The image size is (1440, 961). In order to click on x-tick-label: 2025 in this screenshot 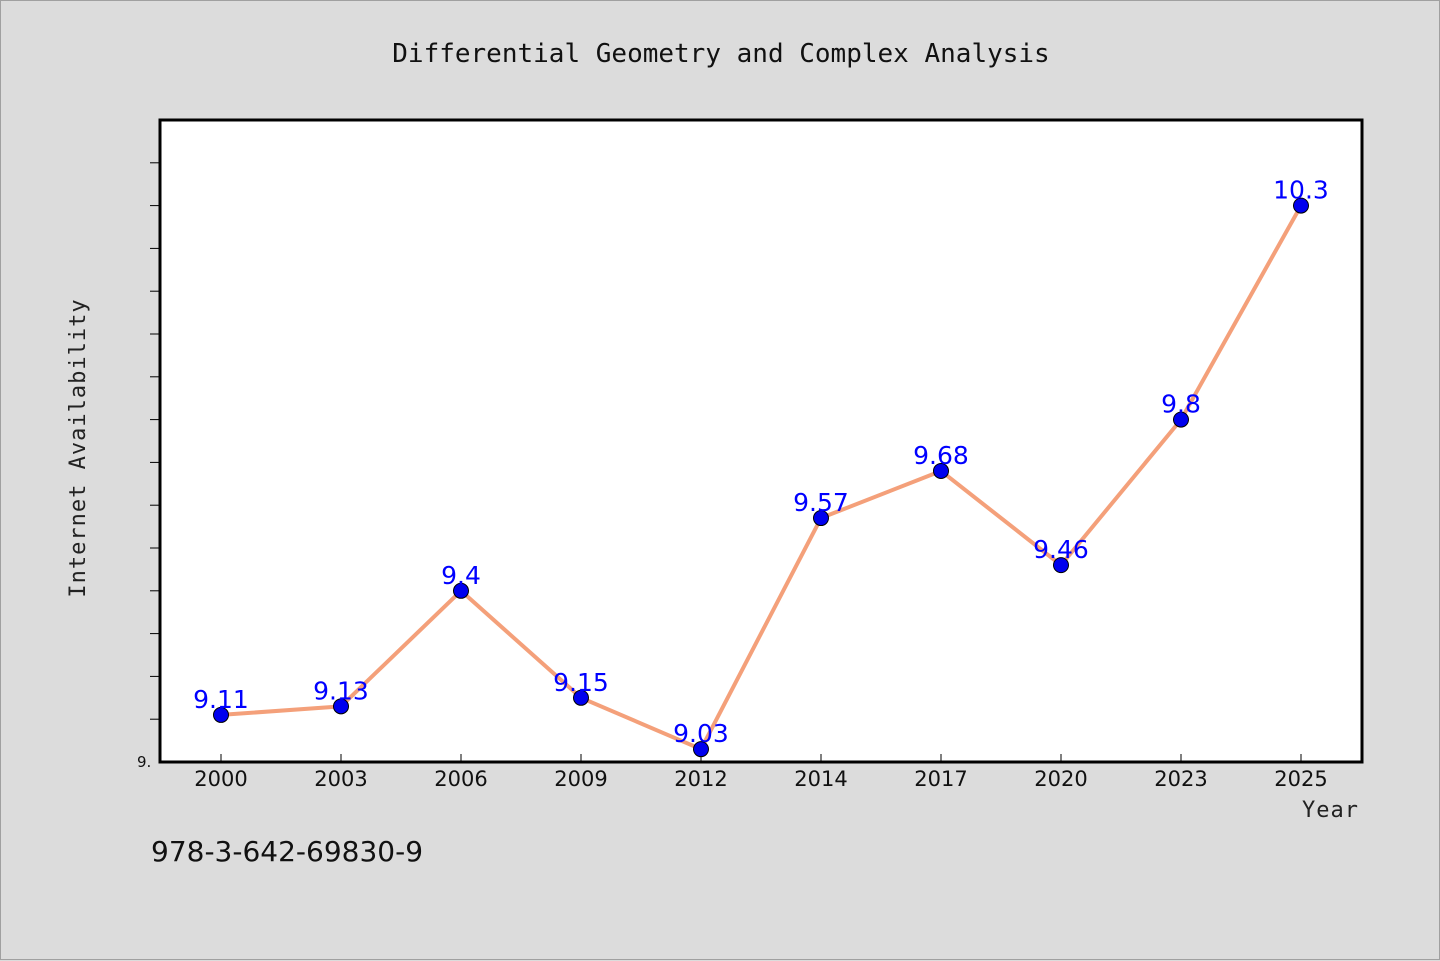, I will do `click(1300, 779)`.